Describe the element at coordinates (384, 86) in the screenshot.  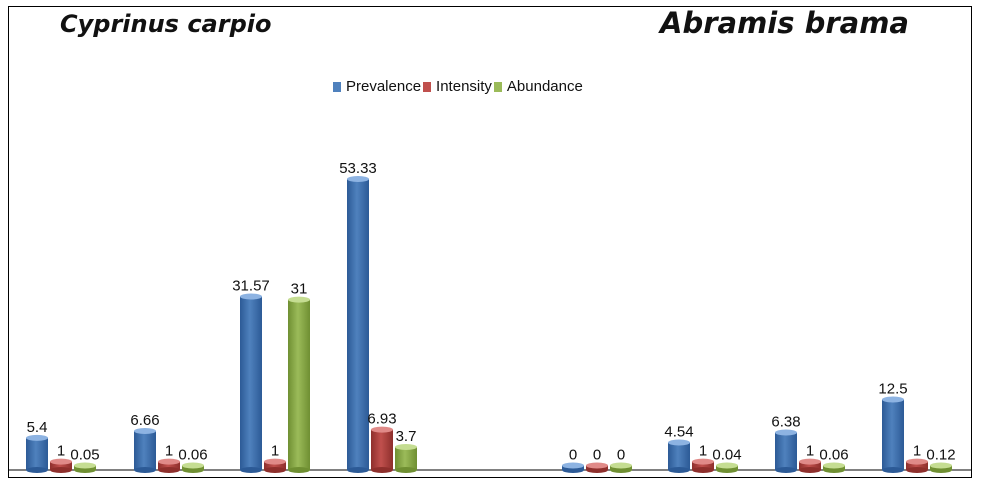
I see `legend-label-prevalence: Prevalence` at that location.